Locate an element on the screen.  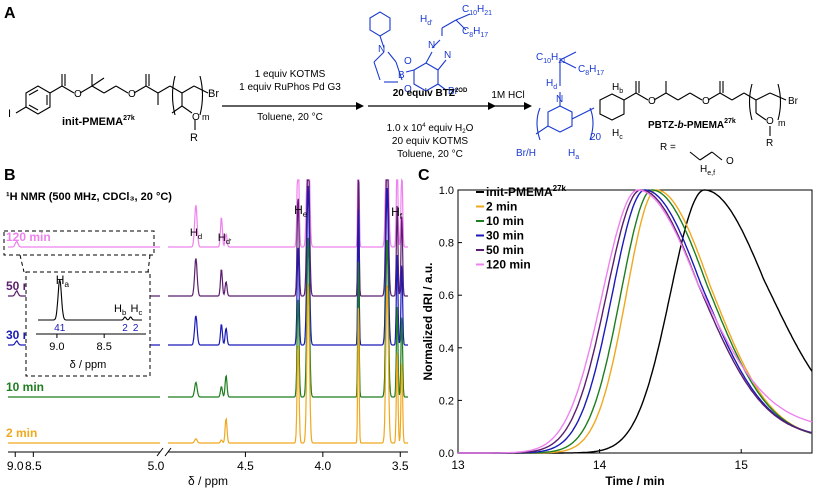
product-c10: C10H21 is located at coordinates (551, 58).